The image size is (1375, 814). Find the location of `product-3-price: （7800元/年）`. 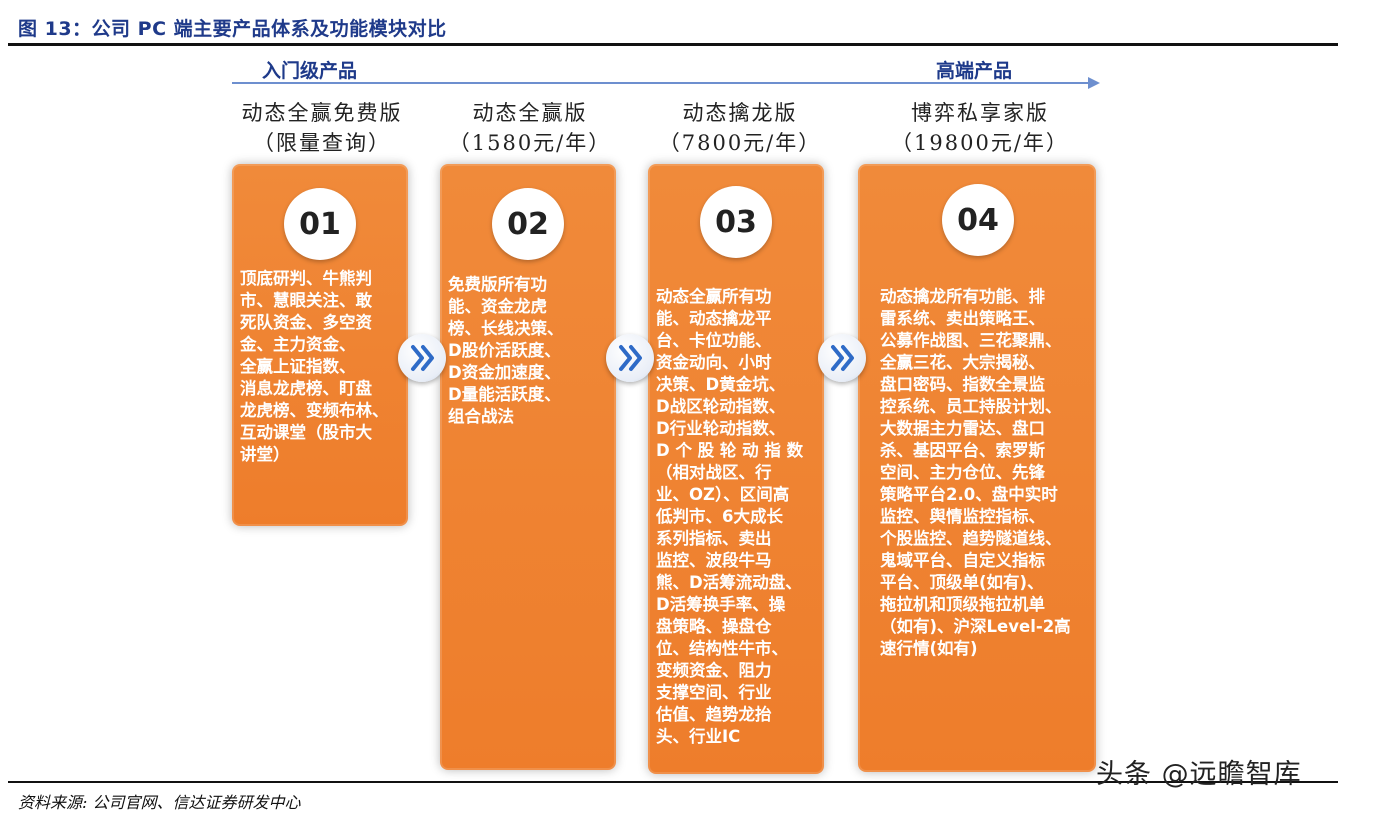

product-3-price: （7800元/年） is located at coordinates (740, 143).